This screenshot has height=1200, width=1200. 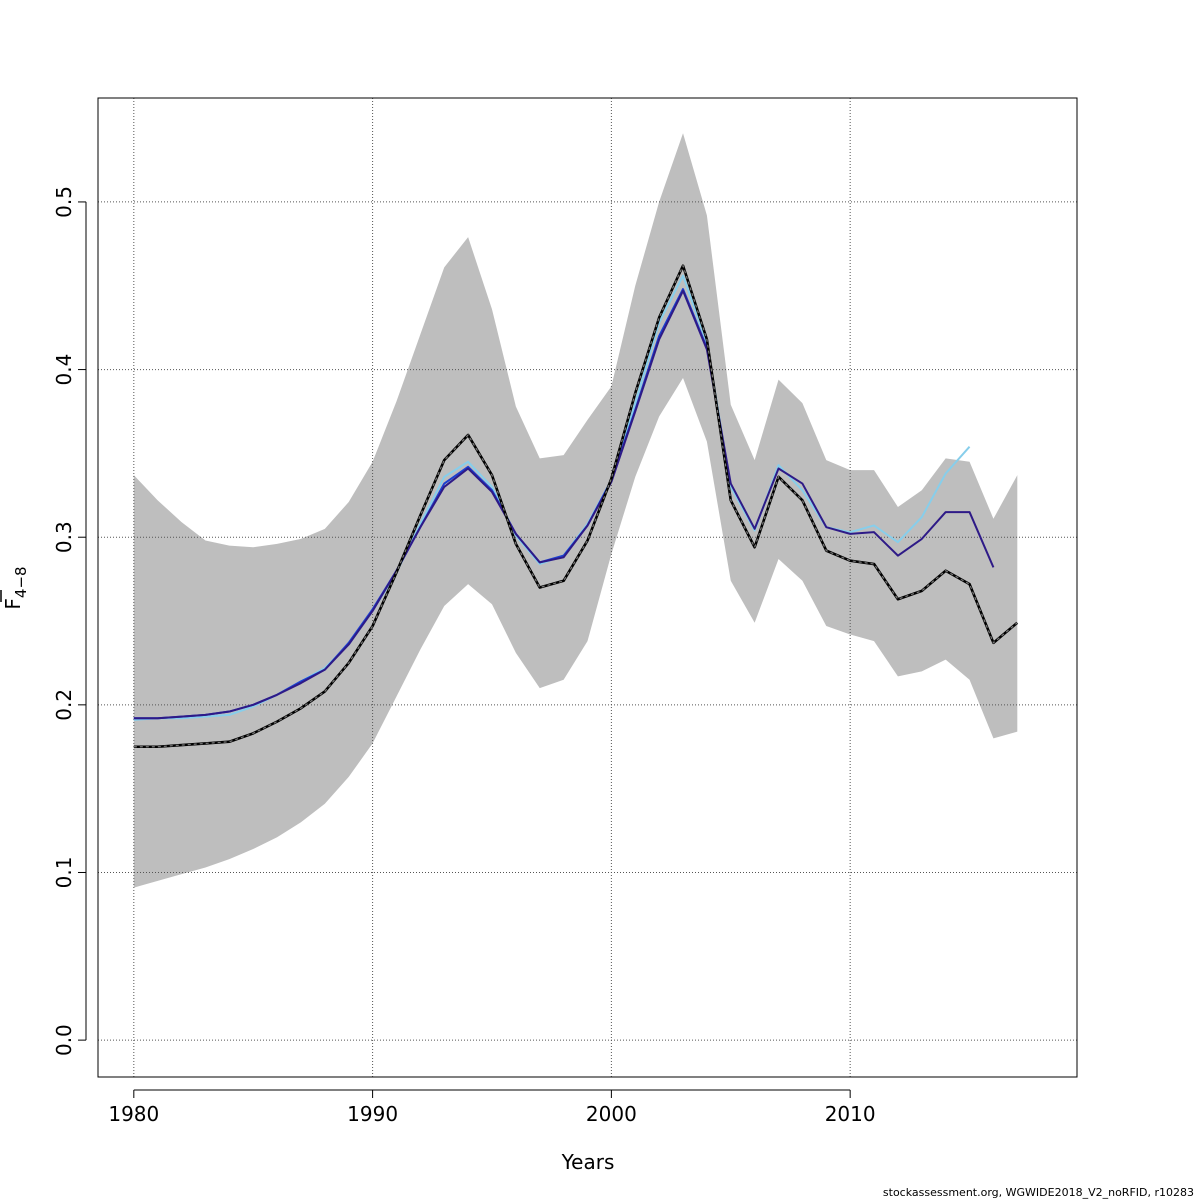 I want to click on y-axis-title: F4−8, so click(x=15, y=588).